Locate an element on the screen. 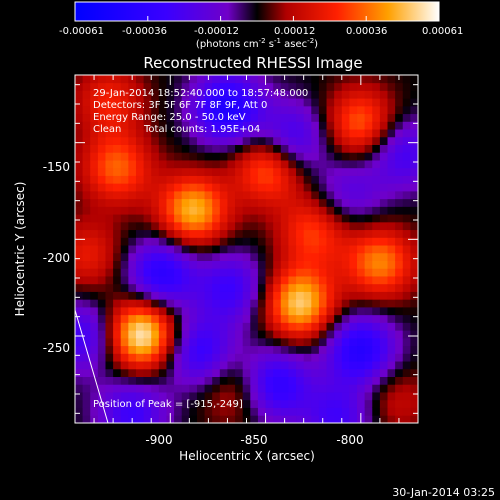 Image resolution: width=500 pixels, height=500 pixels. x-tick-label: -850 is located at coordinates (253, 440).